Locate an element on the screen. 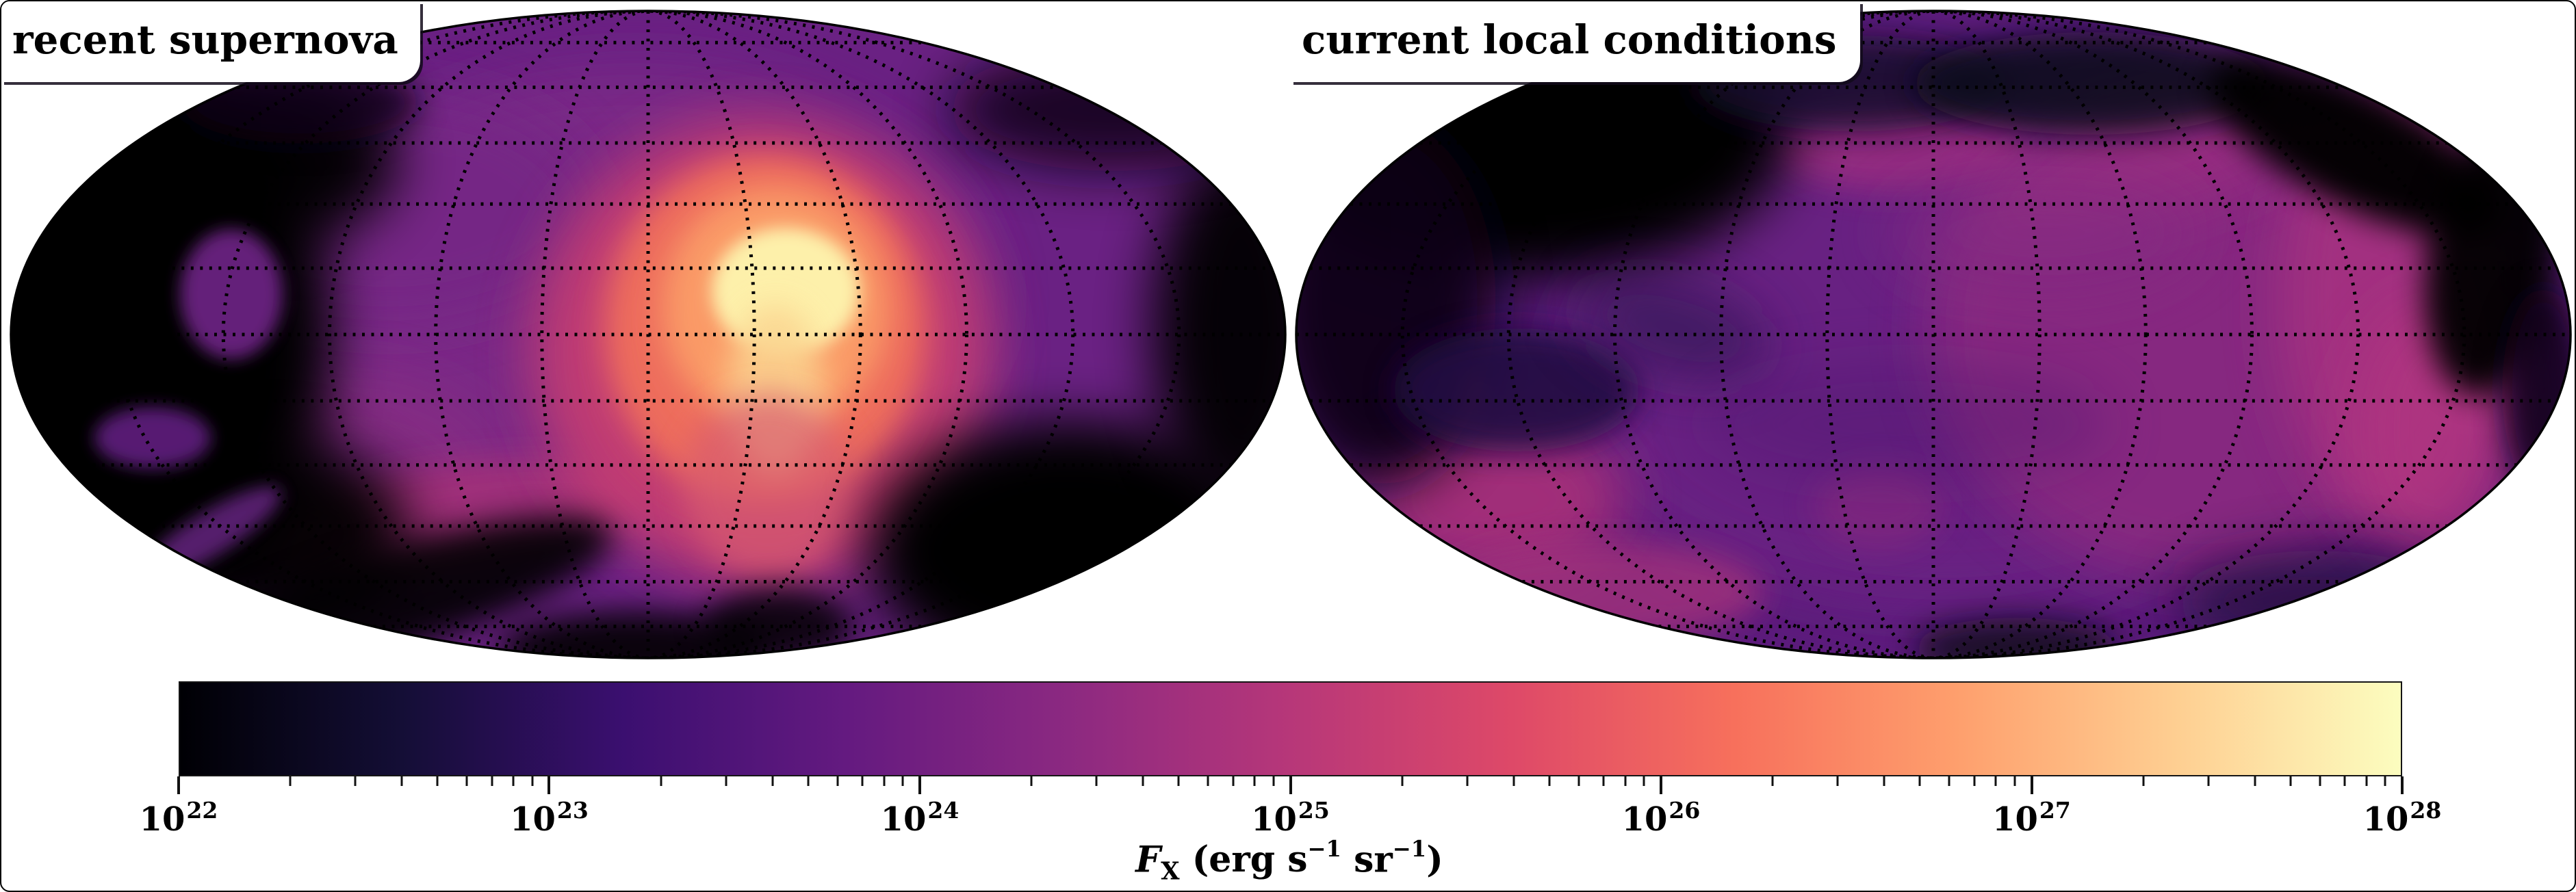  panel-title-left-text: recent supernova is located at coordinates (205, 39).